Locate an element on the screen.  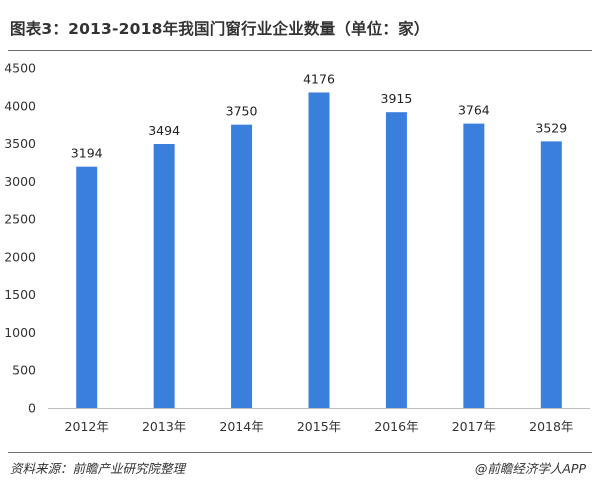
y-tick-label: 1500 is located at coordinates (20, 294).